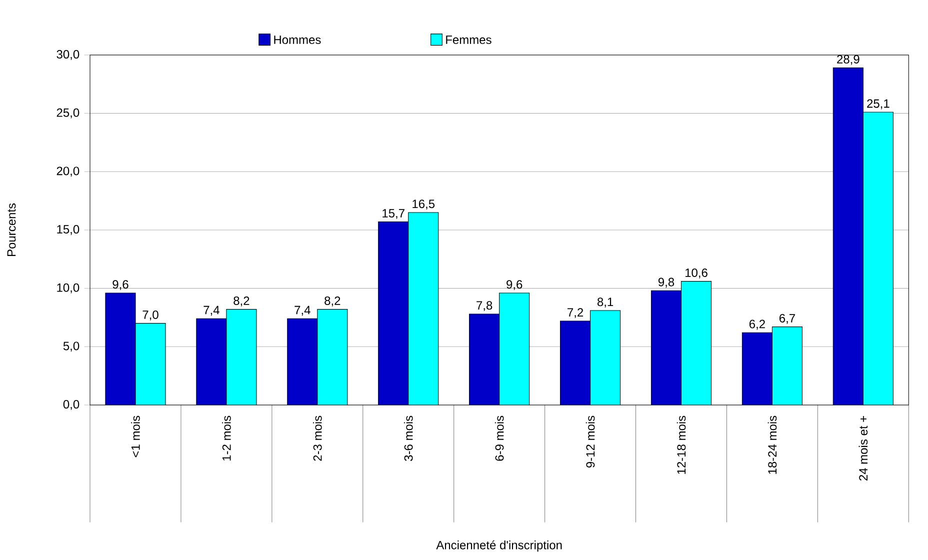 The image size is (928, 560). What do you see at coordinates (408, 438) in the screenshot?
I see `x-tick-label: 3-6 mois` at bounding box center [408, 438].